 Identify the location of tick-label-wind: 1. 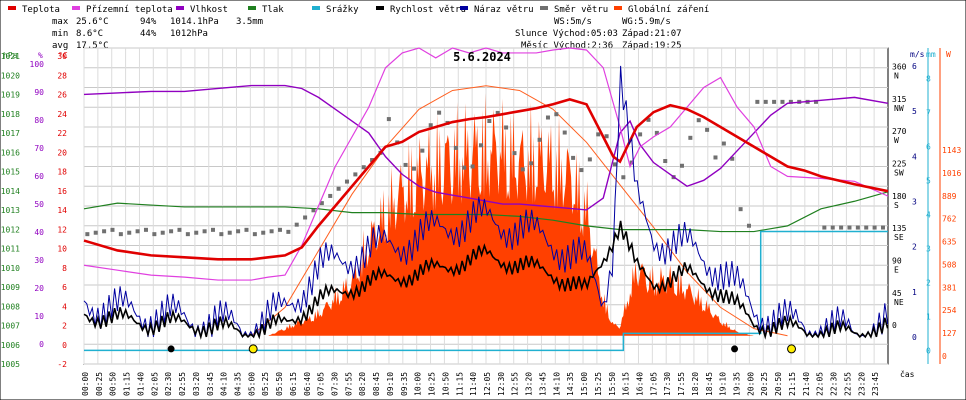
(914, 292).